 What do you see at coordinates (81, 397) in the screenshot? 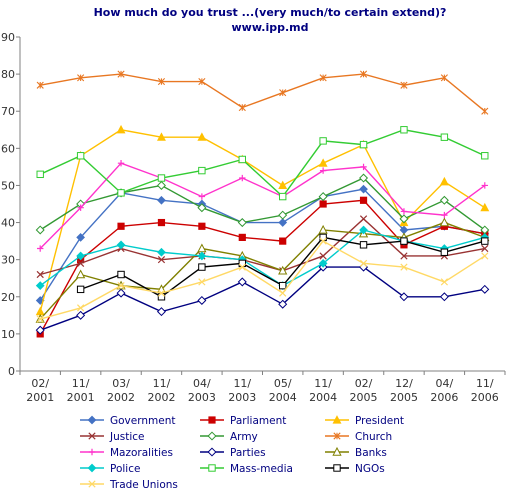
I see `x-tick-label: 2001` at bounding box center [81, 397].